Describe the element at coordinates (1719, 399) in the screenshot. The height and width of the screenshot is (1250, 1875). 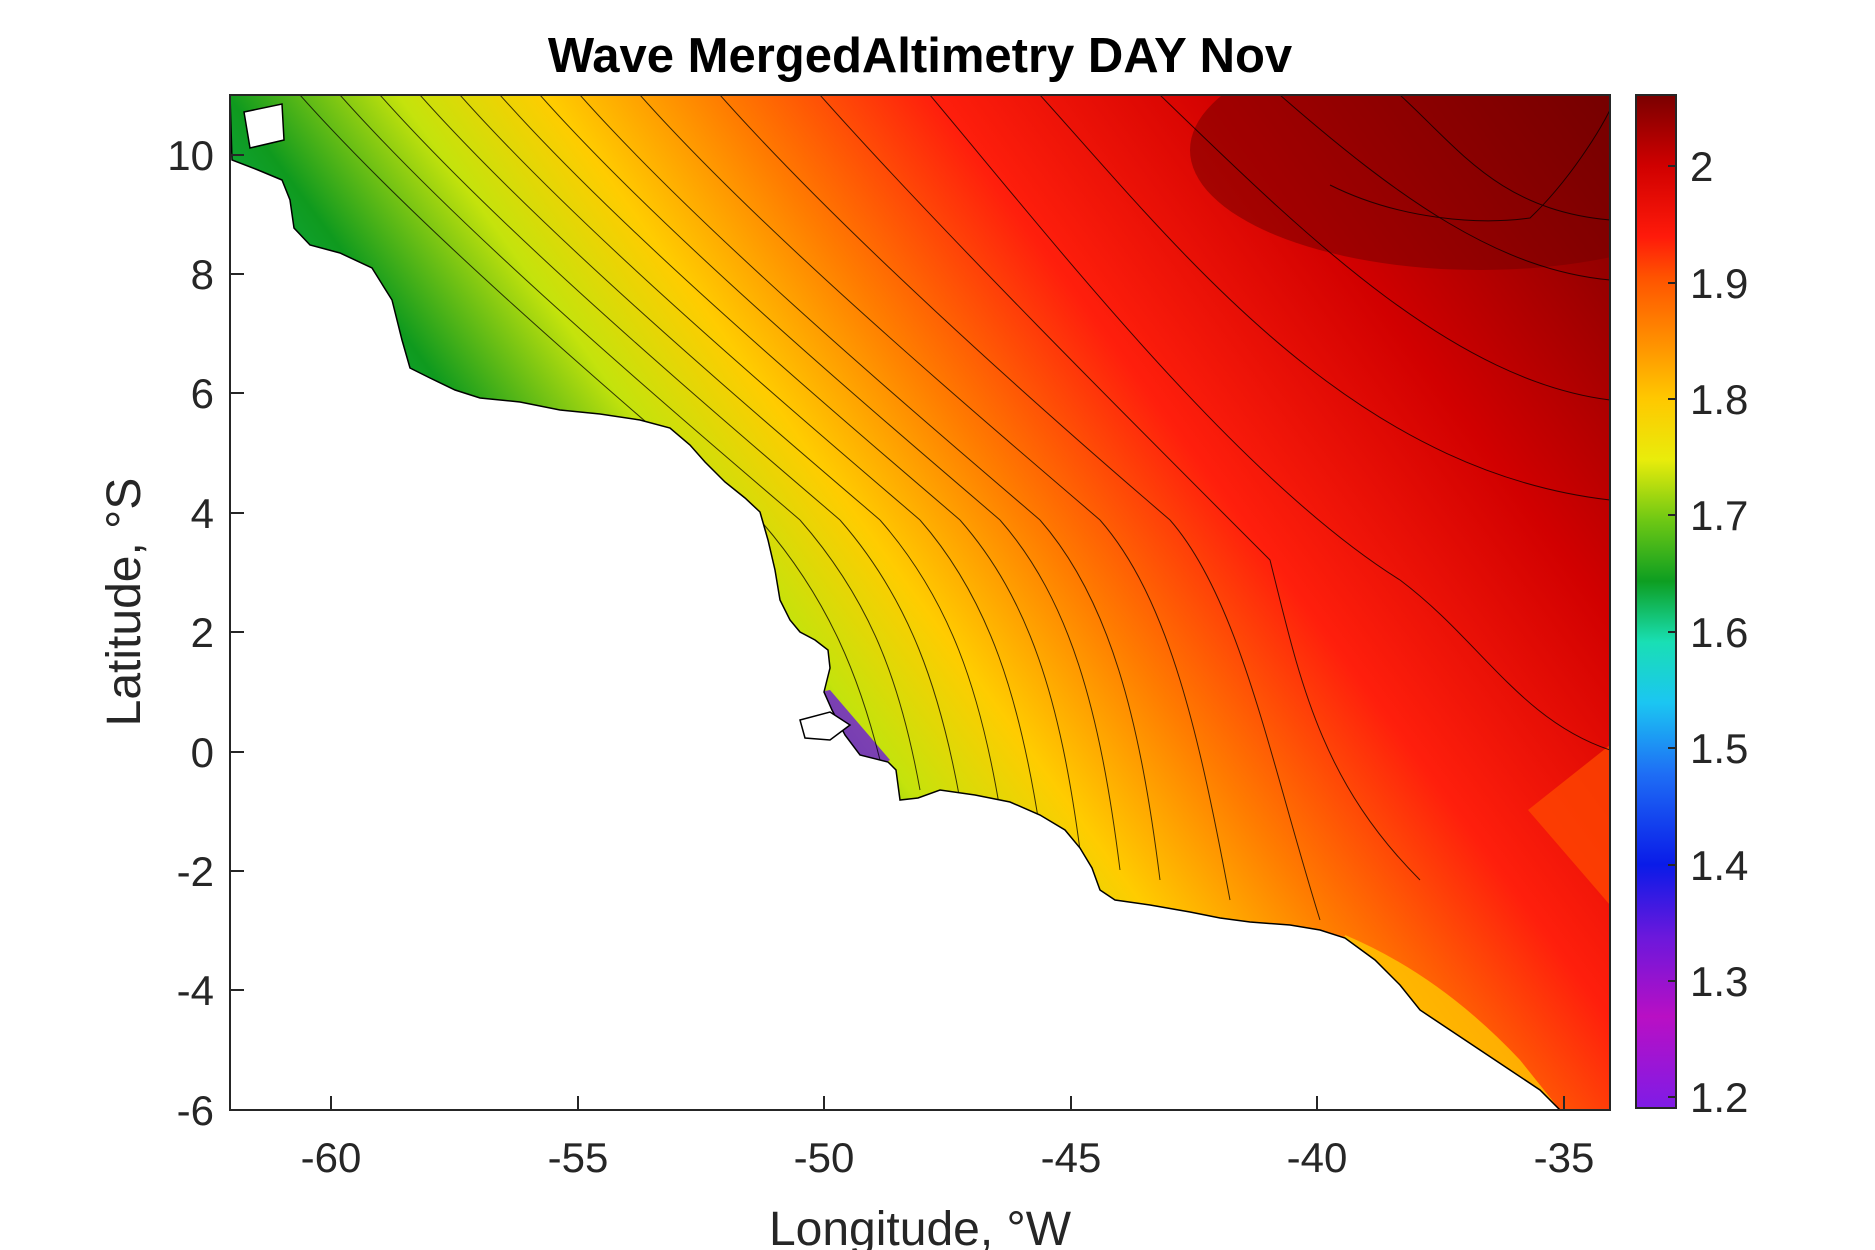
I see `colorbar-tick-label: 1.8` at that location.